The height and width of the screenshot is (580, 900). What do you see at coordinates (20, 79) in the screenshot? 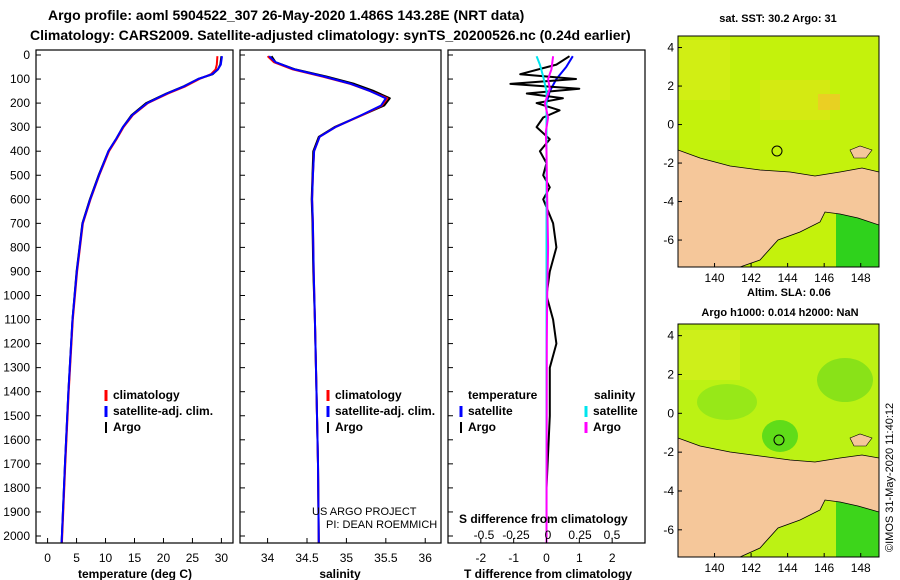
I see `depth-tick-label: 100` at bounding box center [20, 79].